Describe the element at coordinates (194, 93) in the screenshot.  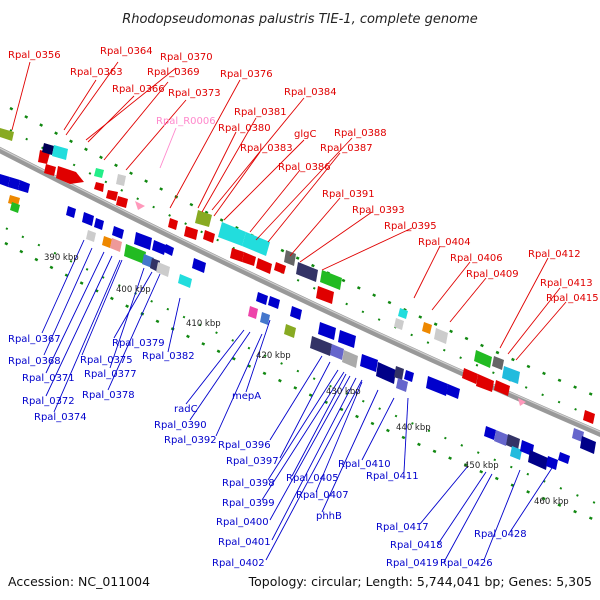
I see `gene-label: Rpal_0373` at that location.